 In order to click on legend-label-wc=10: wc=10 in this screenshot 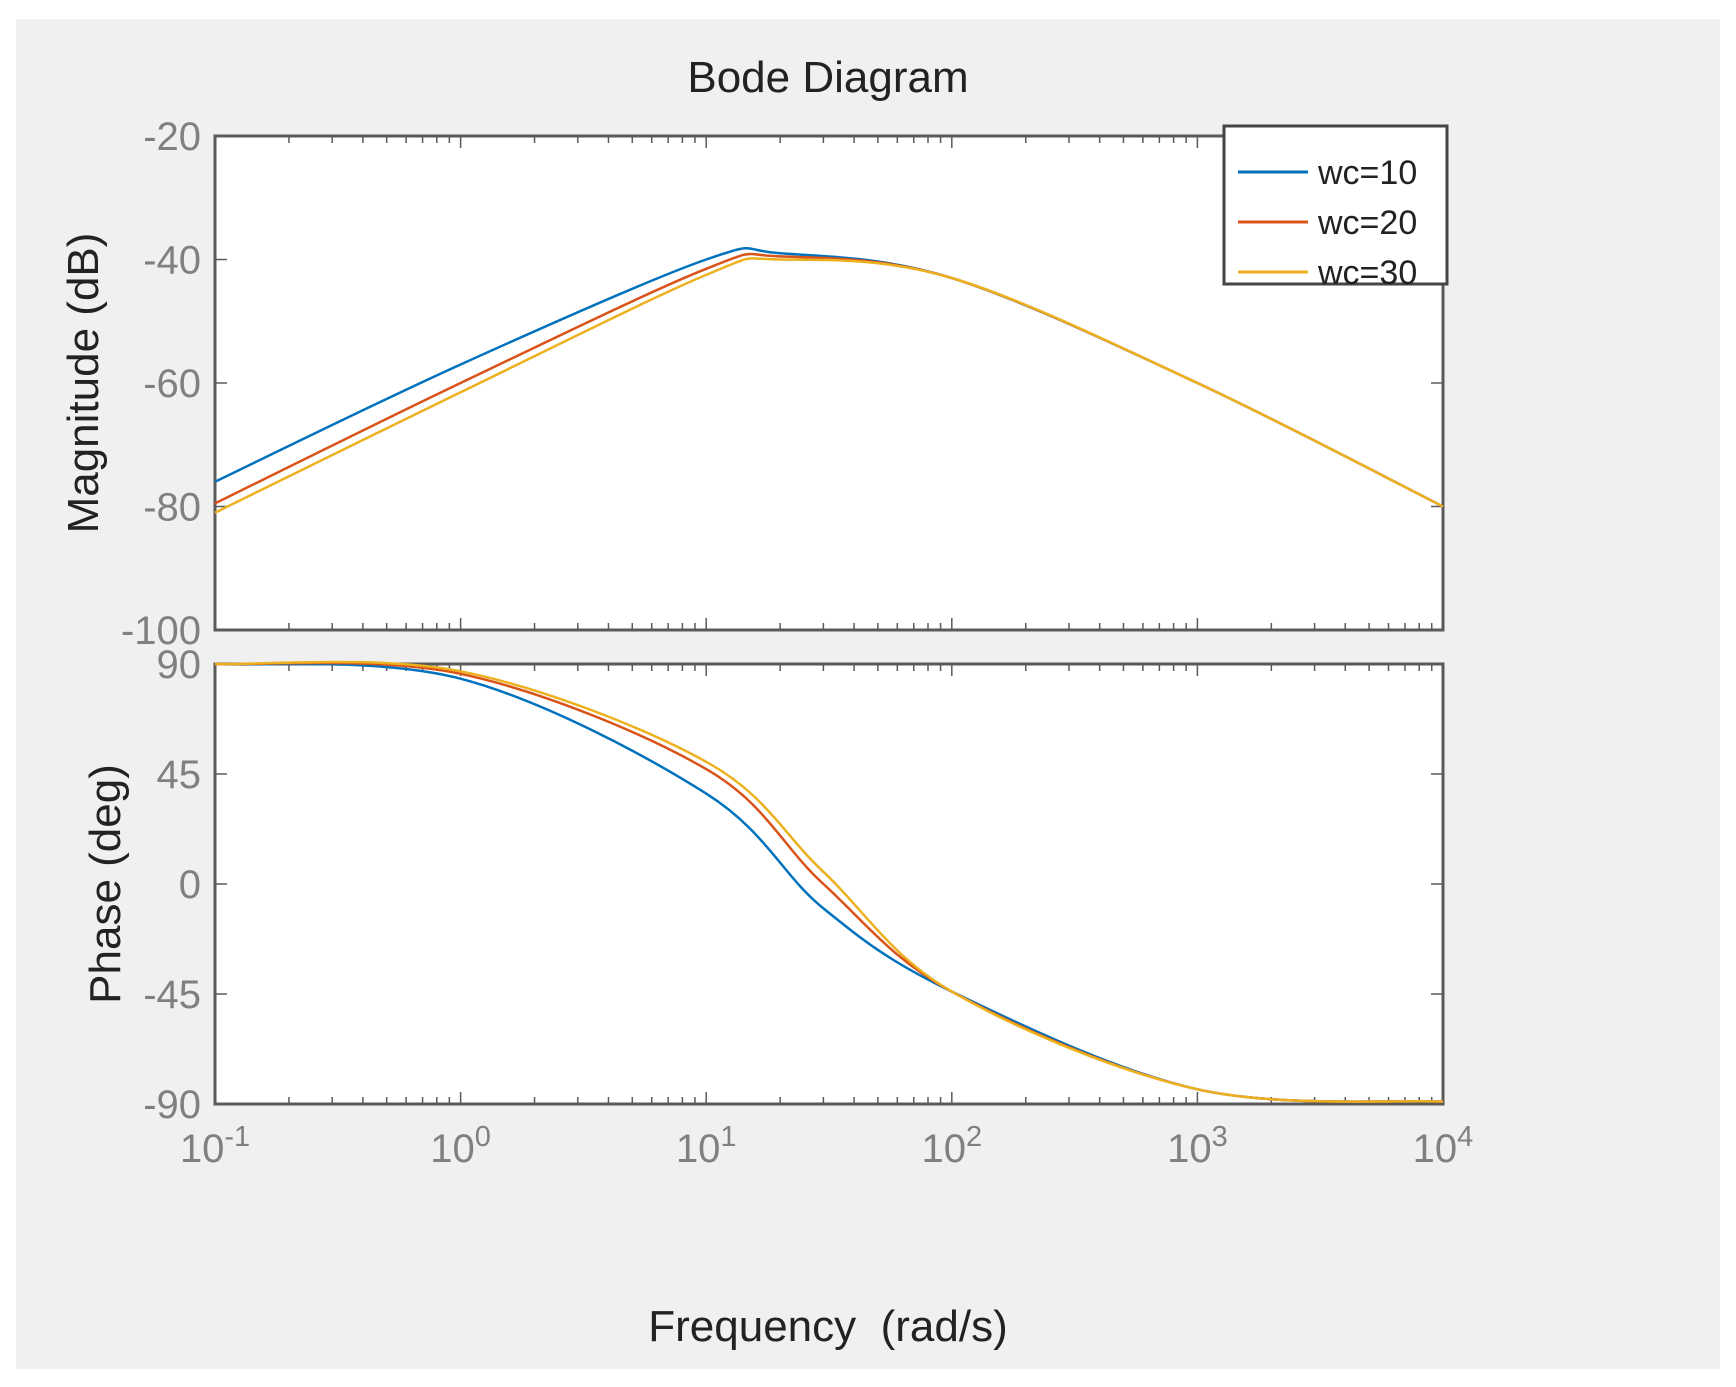, I will do `click(1367, 173)`.